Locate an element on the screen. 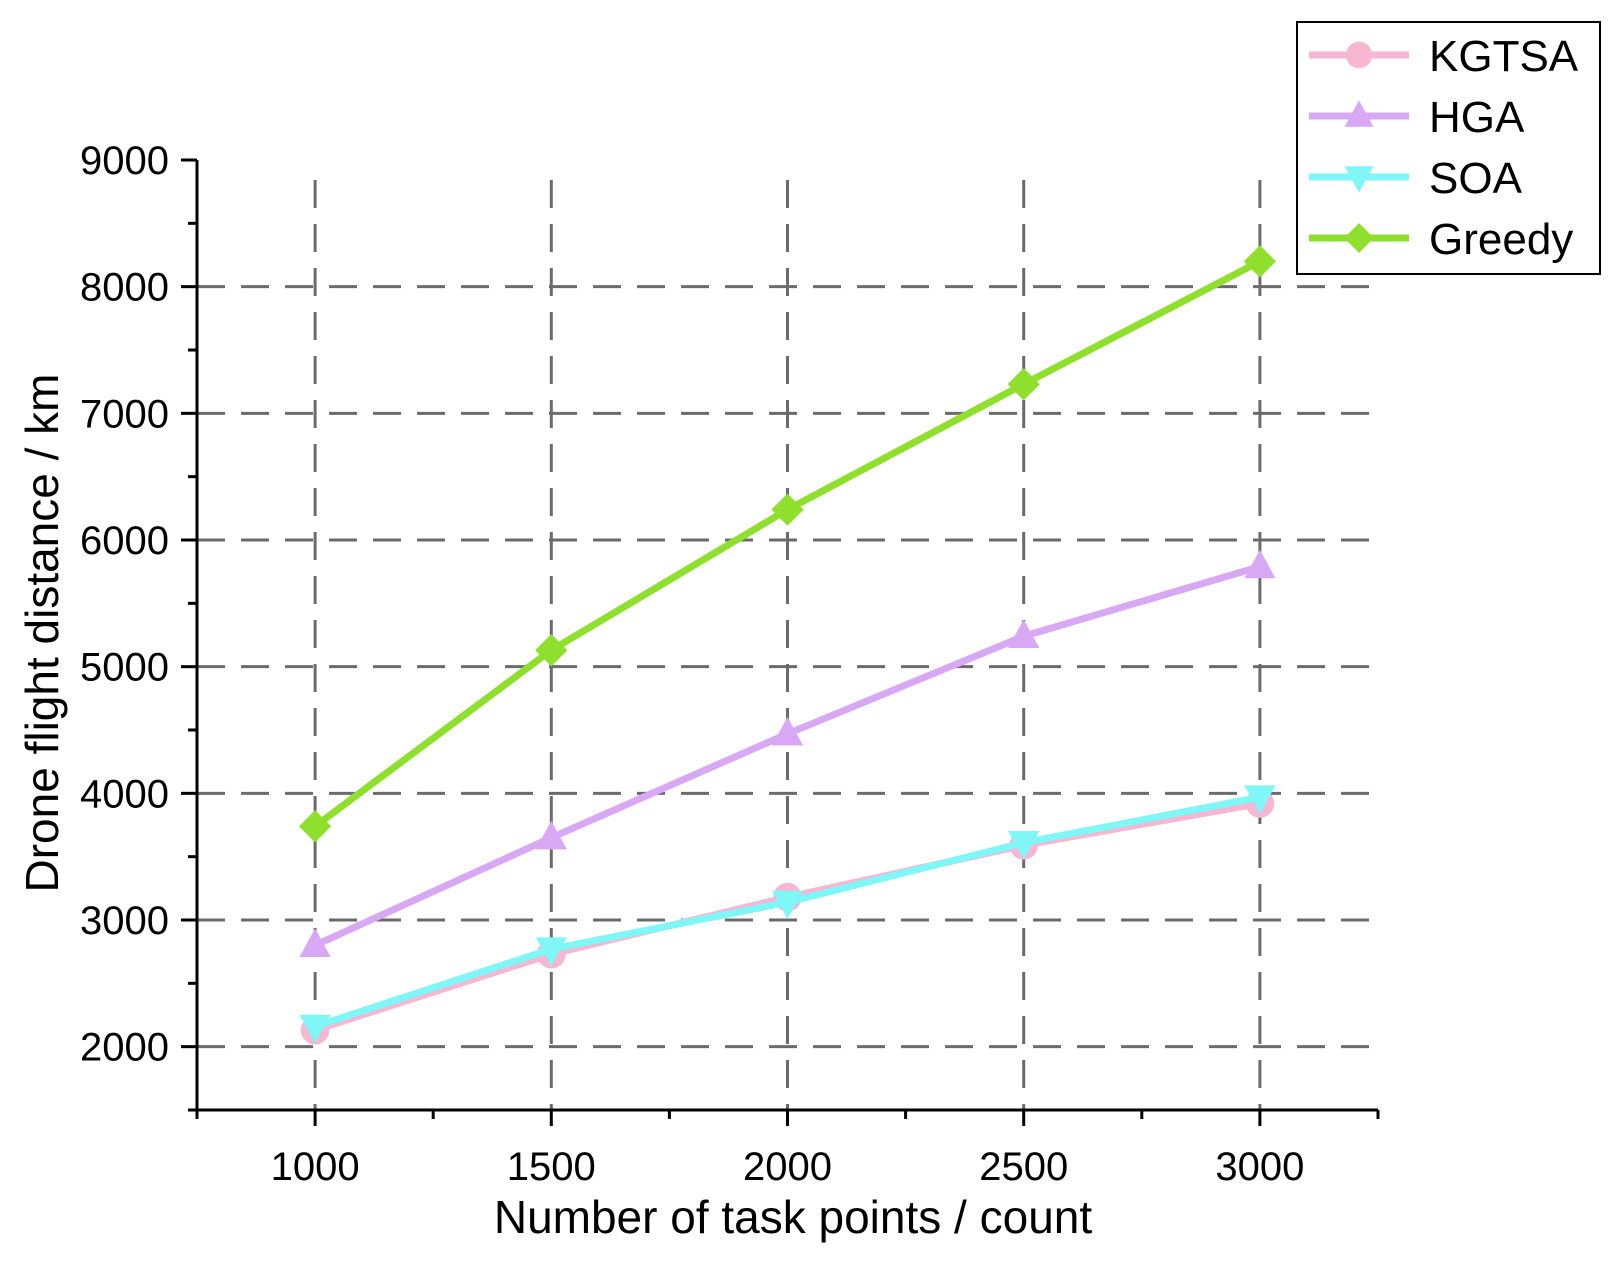  legend-item-kgtsa: KGTSA is located at coordinates (1444, 56).